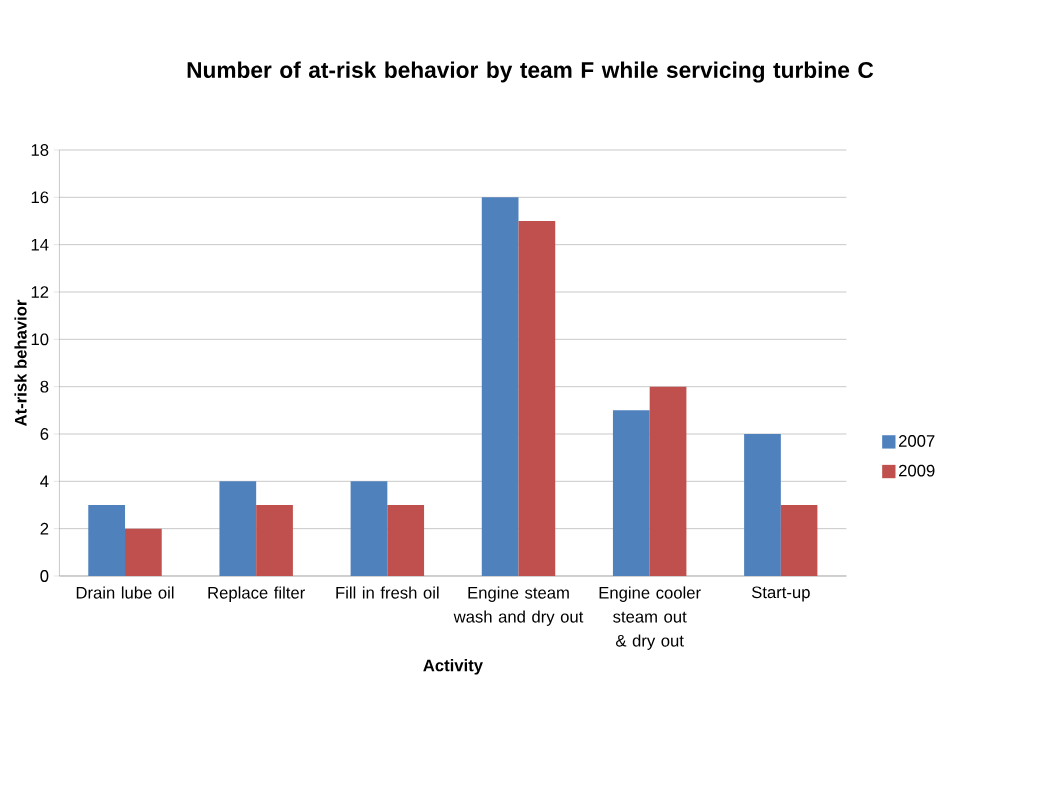 This screenshot has width=1042, height=795. Describe the element at coordinates (125, 592) in the screenshot. I see `x-tick-label: Drain lube oil` at that location.